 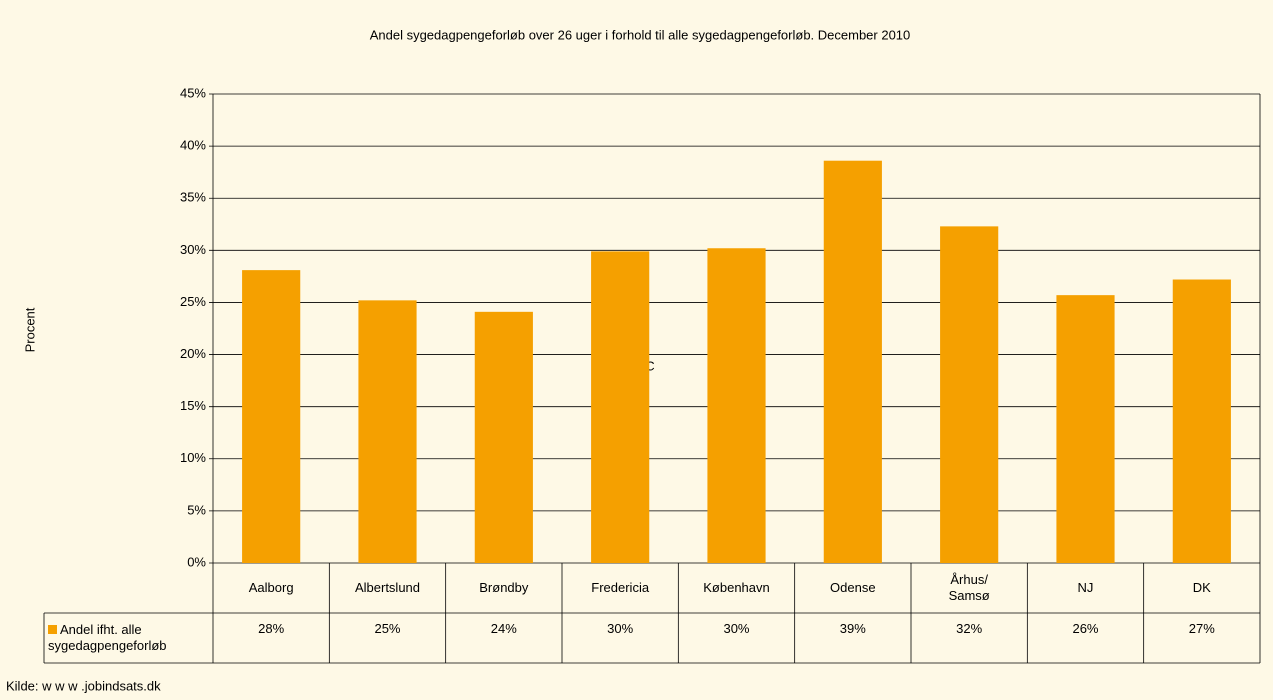 I want to click on y-tick-label: 10%, so click(x=193, y=457).